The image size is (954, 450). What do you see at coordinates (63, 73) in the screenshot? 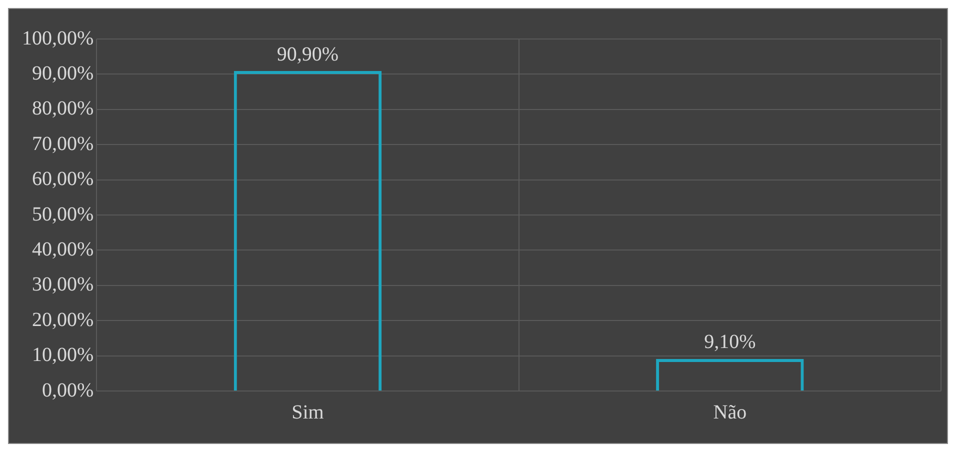
I see `y-tick-label: 90,00%` at bounding box center [63, 73].